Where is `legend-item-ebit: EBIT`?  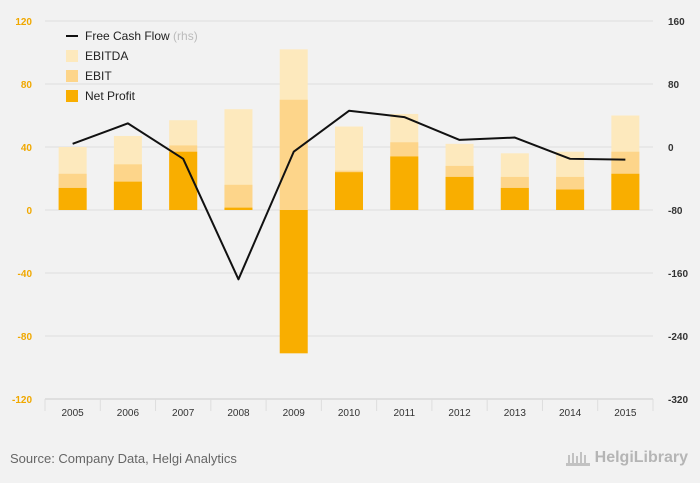 legend-item-ebit: EBIT is located at coordinates (89, 76).